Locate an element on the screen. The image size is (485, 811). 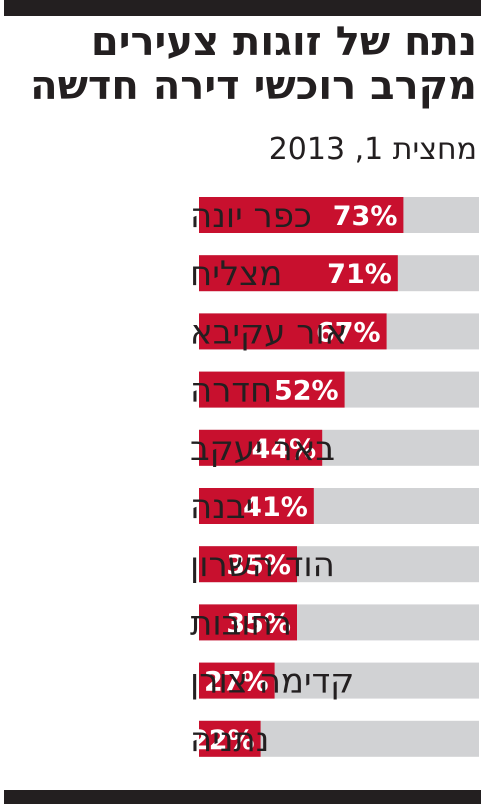
category-label: רחובות is located at coordinates (241, 623).